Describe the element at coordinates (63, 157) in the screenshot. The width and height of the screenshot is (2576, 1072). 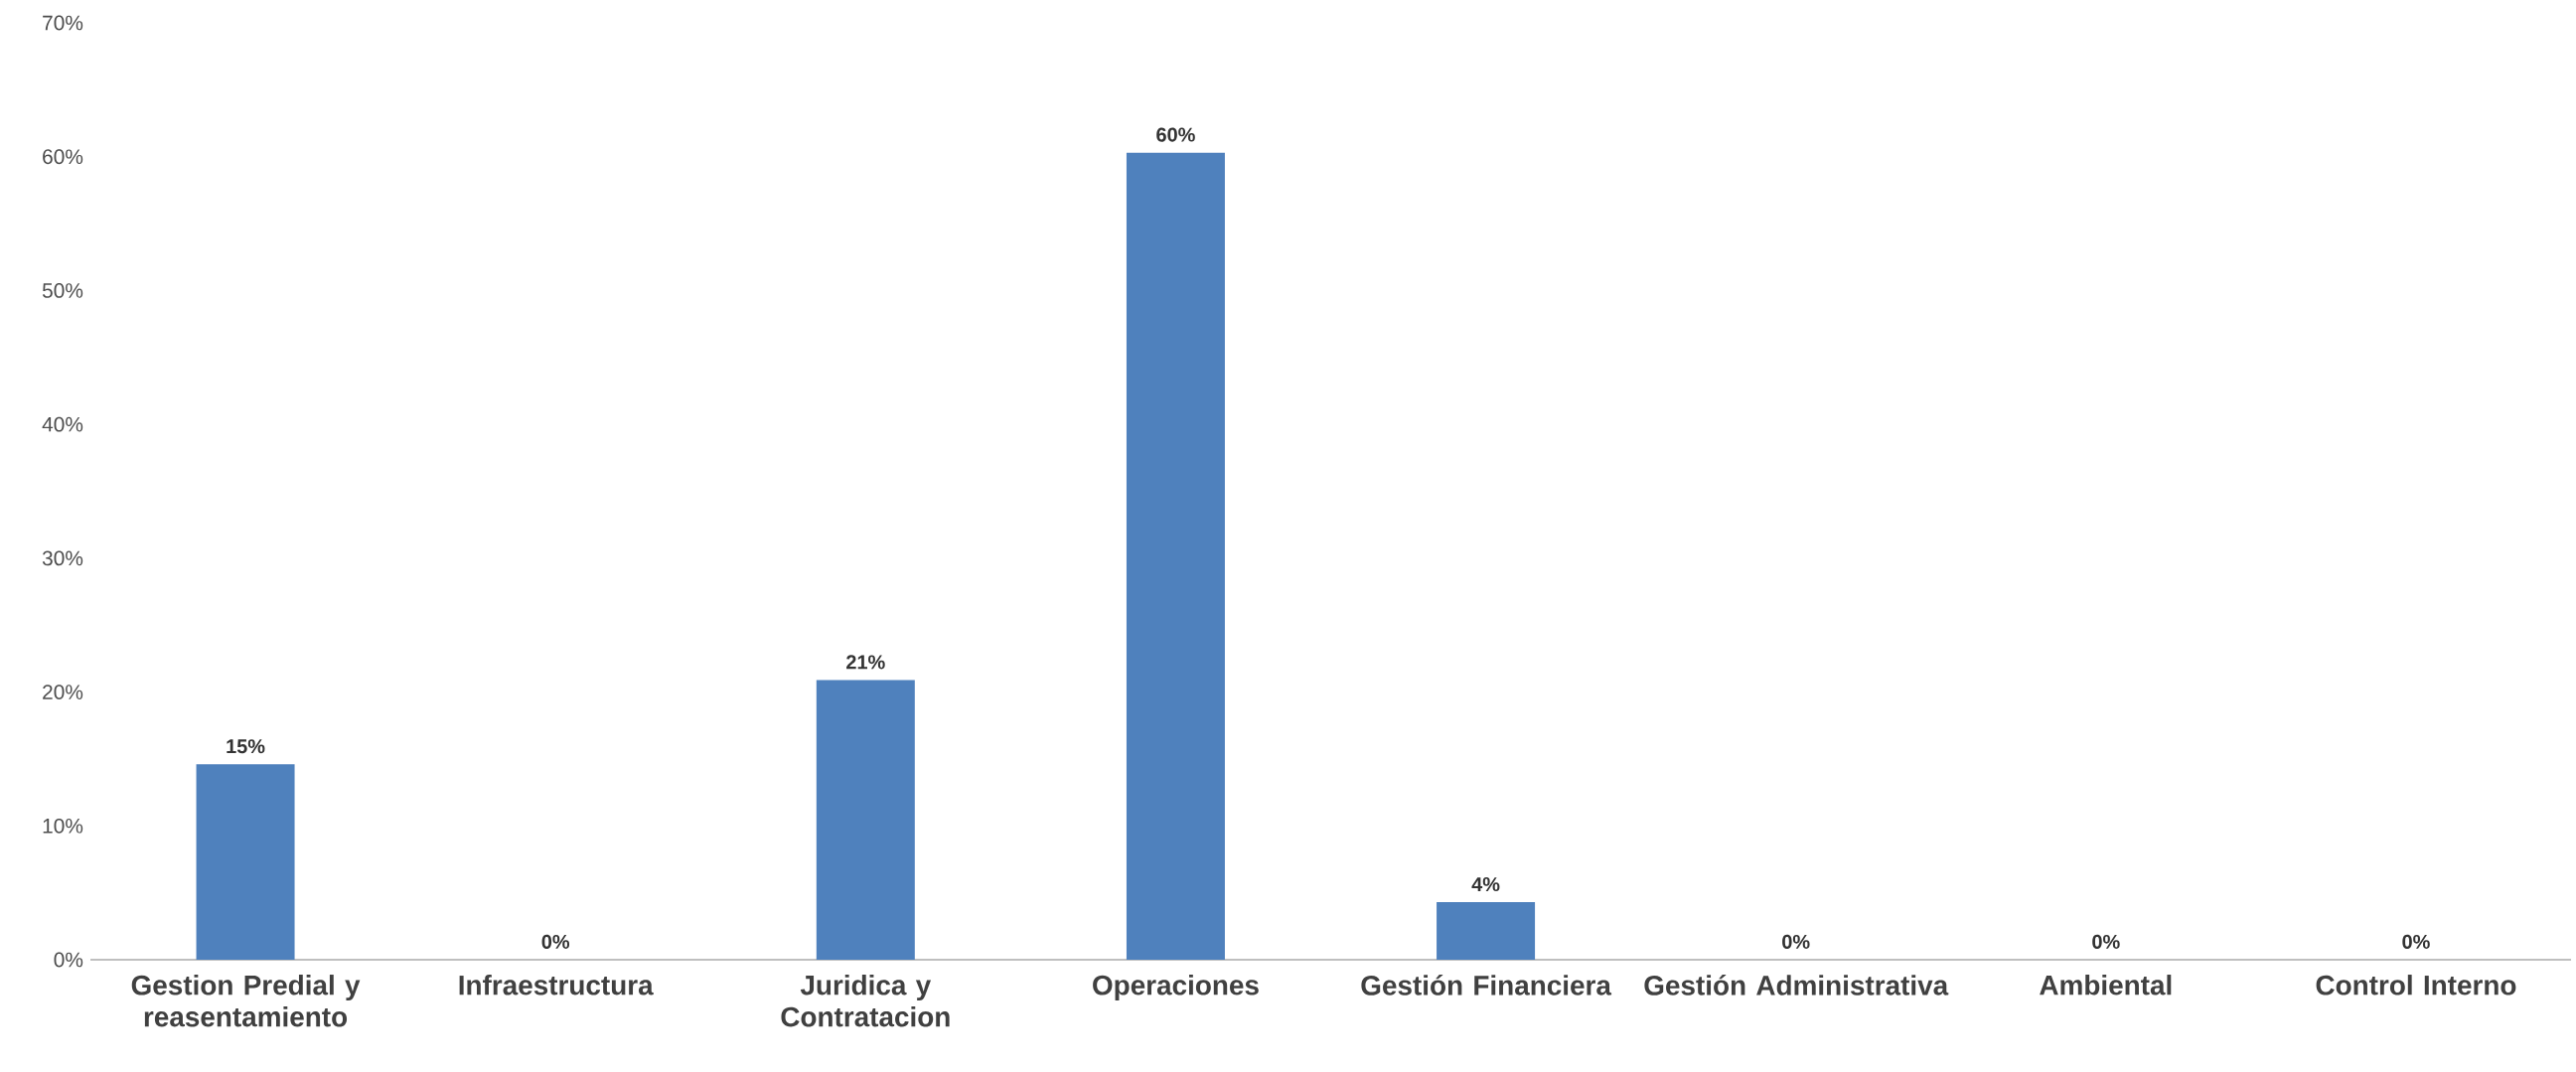
I see `y-tick-label: 60%` at that location.